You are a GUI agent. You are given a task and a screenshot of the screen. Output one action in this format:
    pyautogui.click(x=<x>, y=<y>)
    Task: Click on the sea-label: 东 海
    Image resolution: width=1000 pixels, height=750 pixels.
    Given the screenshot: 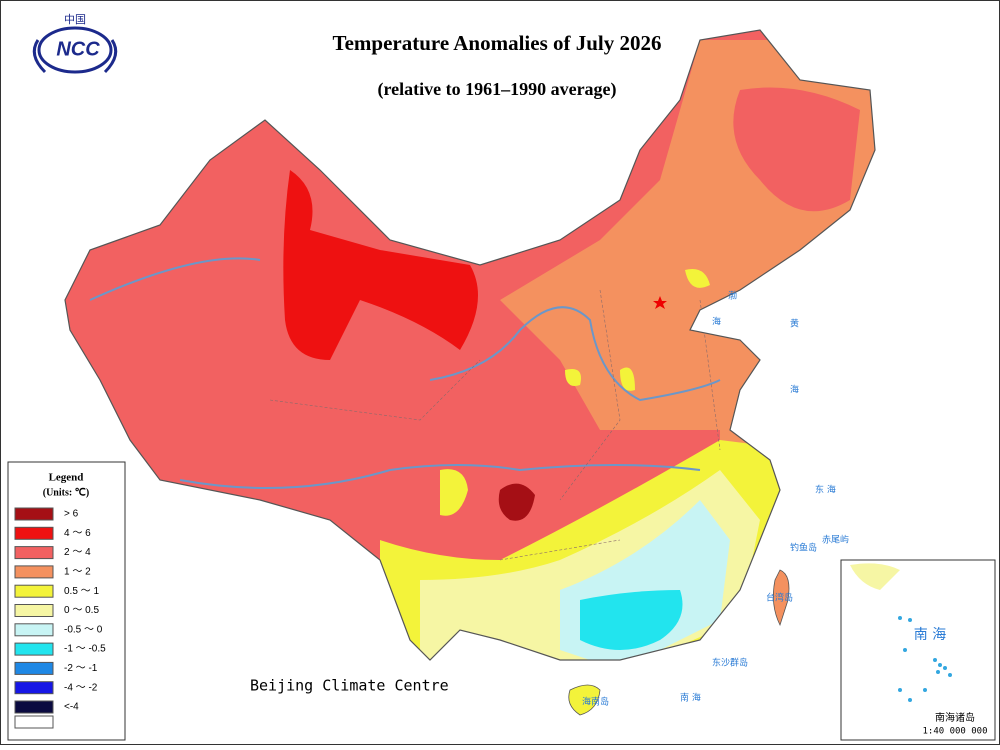 What is the action you would take?
    pyautogui.click(x=825, y=490)
    